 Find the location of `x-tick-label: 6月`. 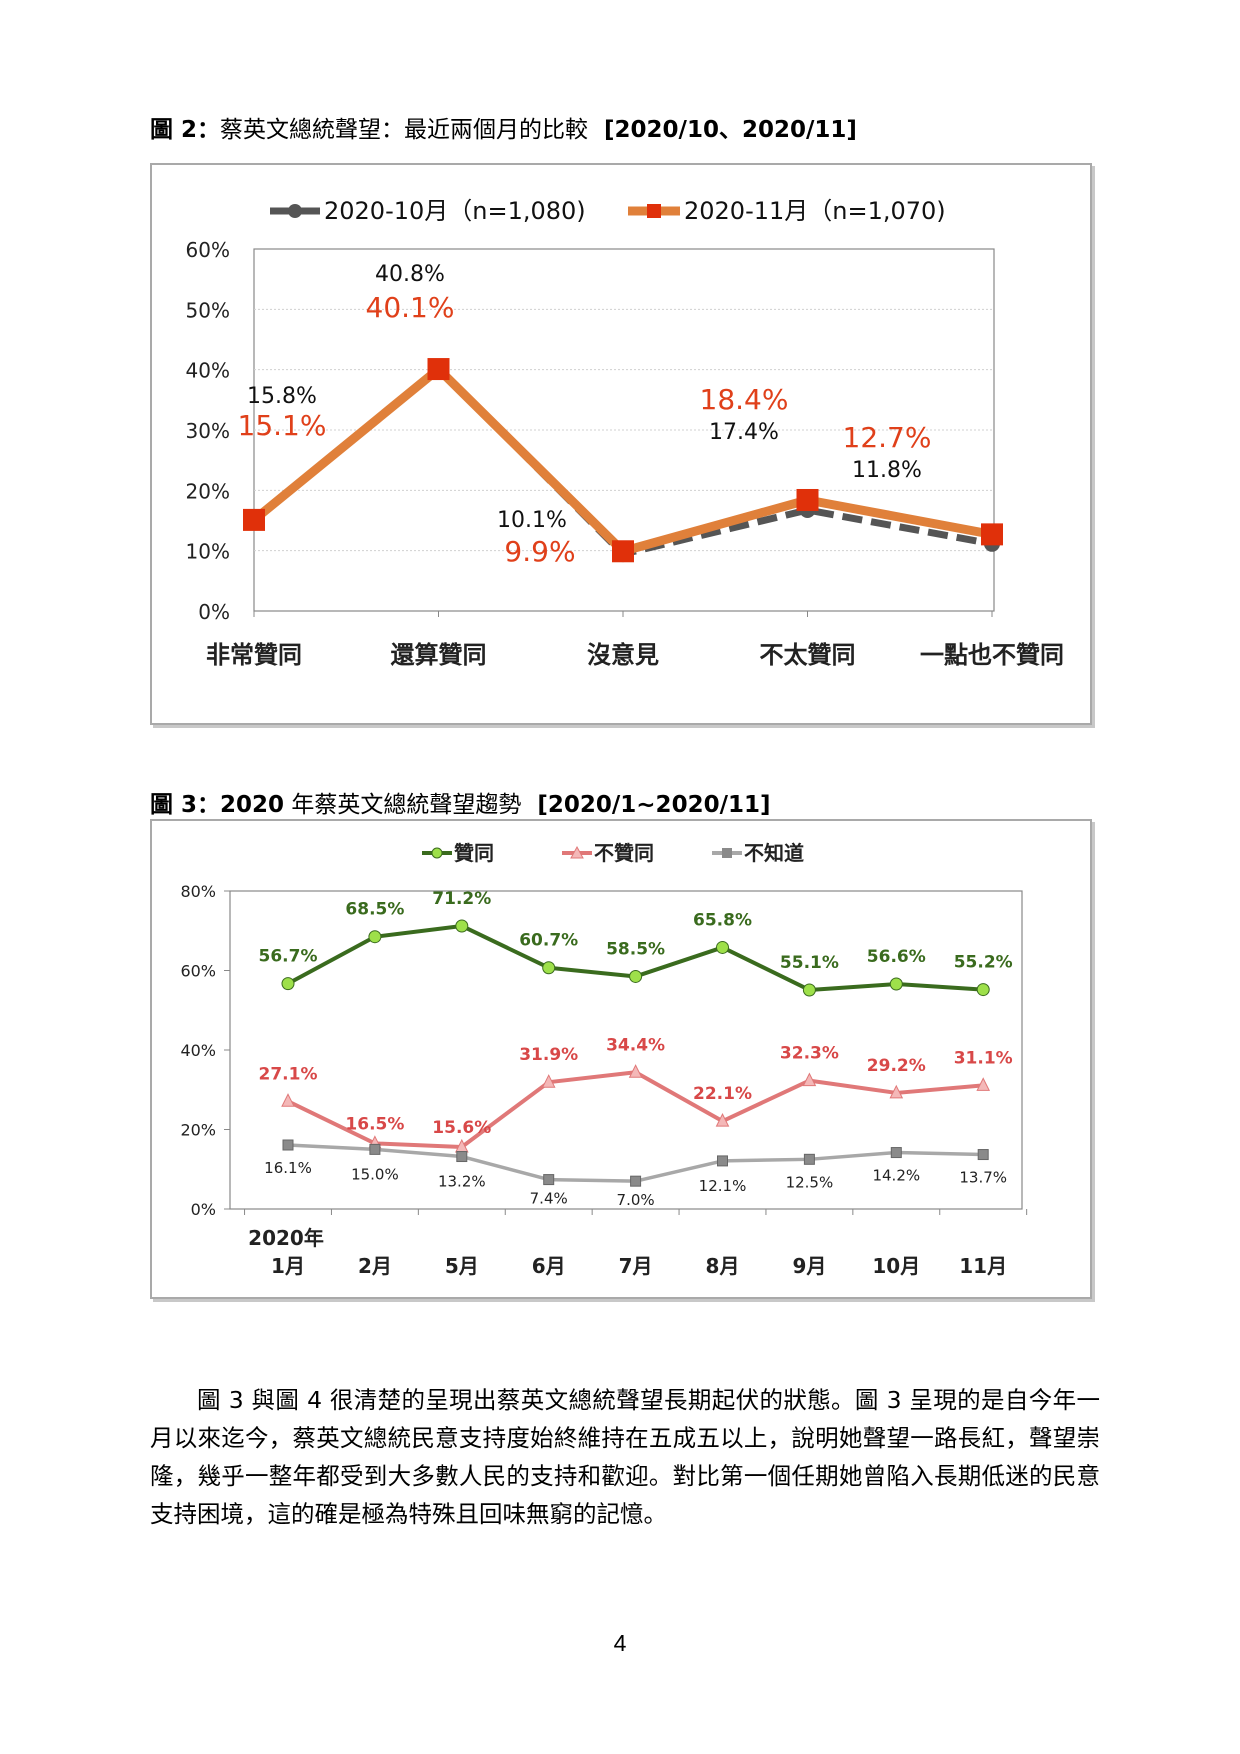

x-tick-label: 6月 is located at coordinates (549, 1266).